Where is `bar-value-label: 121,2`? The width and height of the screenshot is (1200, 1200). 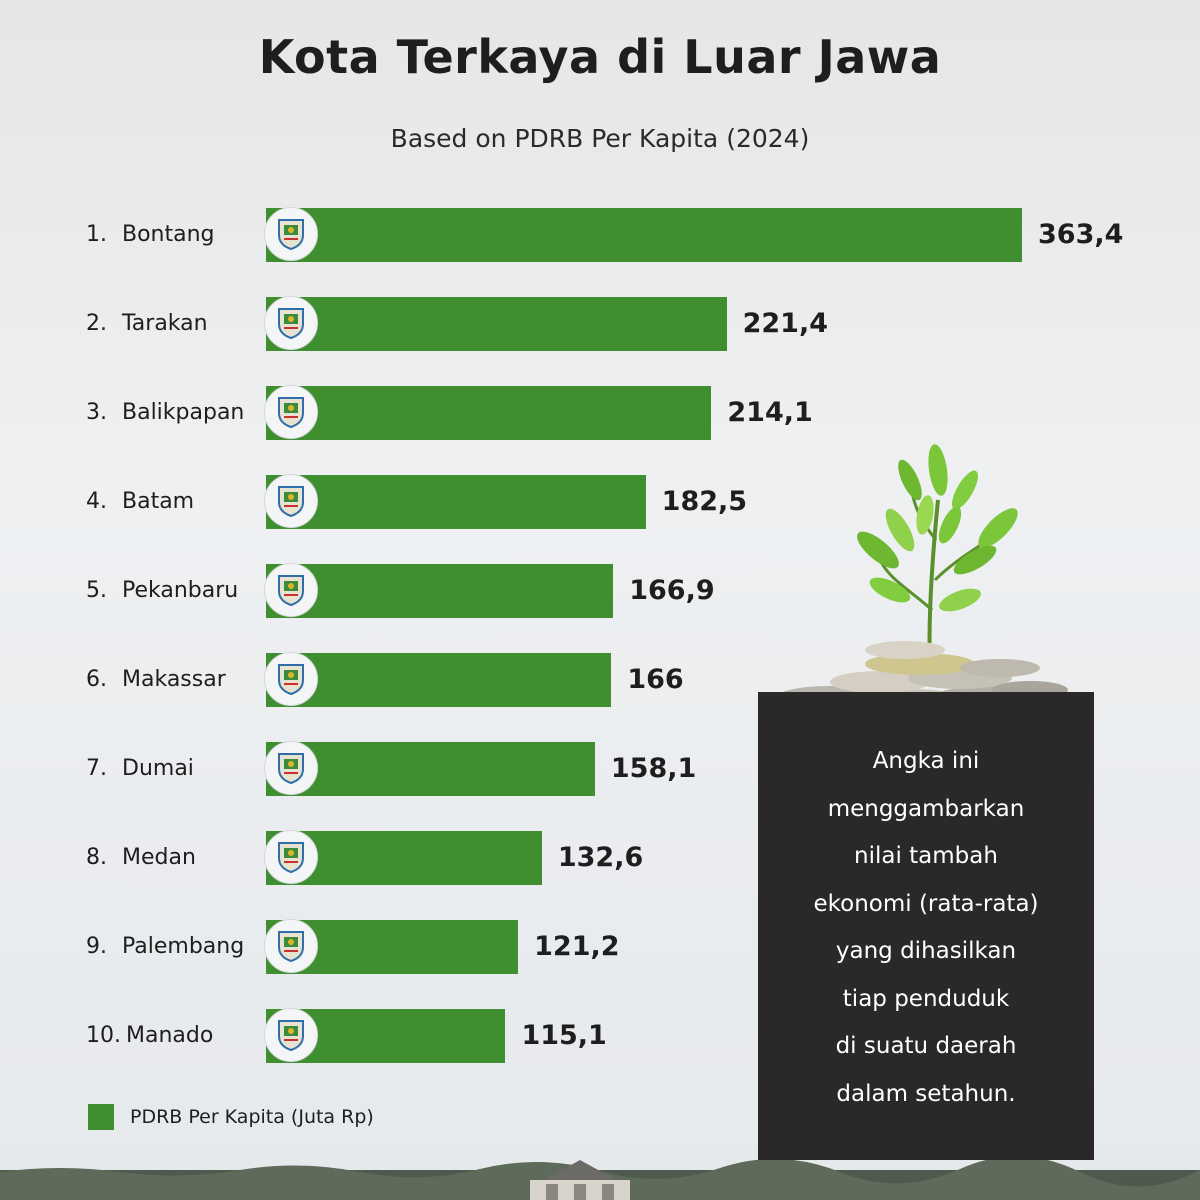
bar-value-label: 121,2 is located at coordinates (577, 946).